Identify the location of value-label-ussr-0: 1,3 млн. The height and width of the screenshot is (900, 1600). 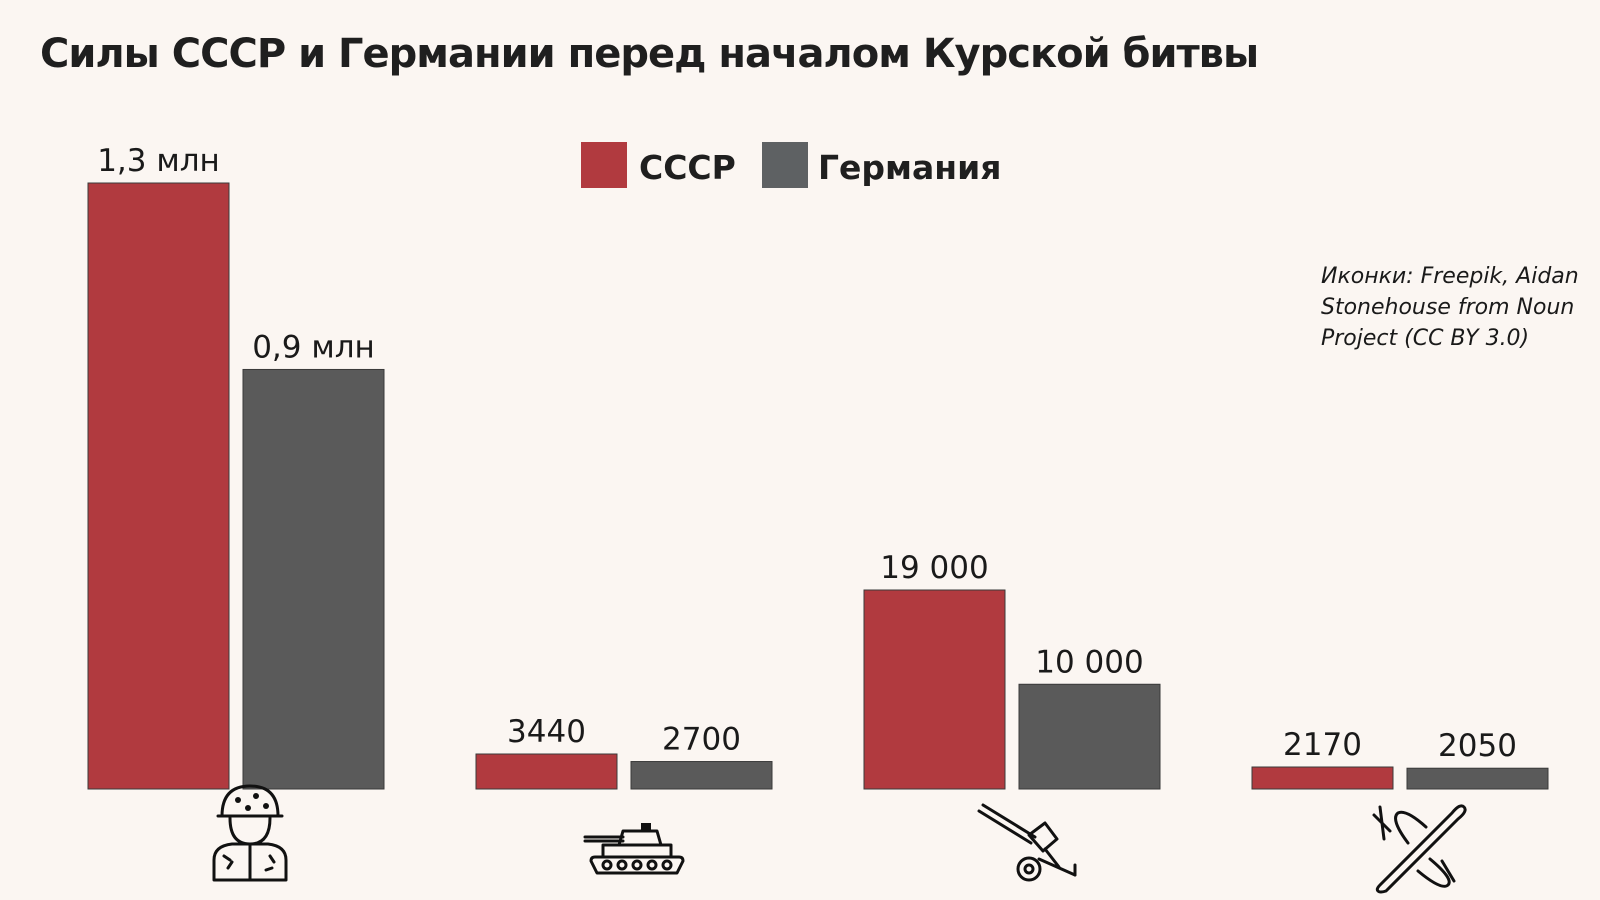
(158, 161).